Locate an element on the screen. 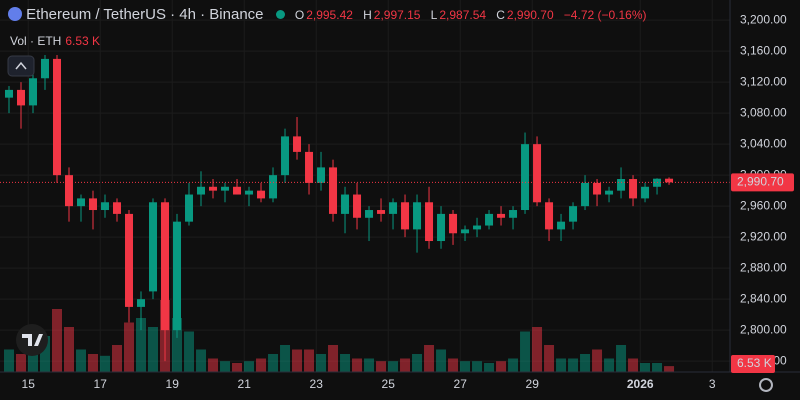  logo-mark is located at coordinates (32, 340).